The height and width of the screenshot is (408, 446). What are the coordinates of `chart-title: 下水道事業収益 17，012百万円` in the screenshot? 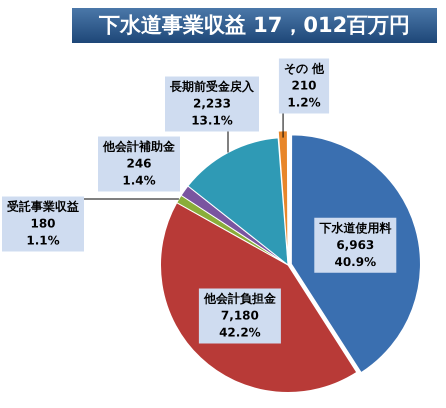 It's located at (254, 25).